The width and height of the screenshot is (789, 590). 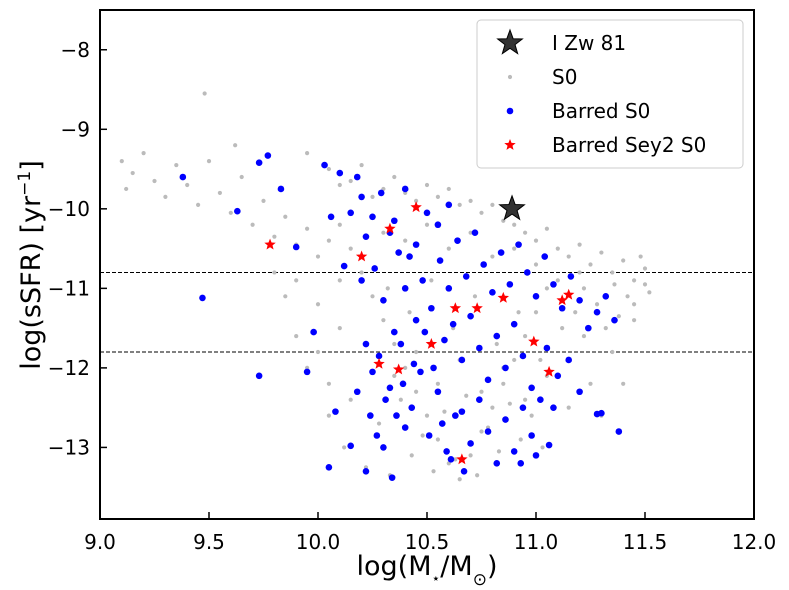 I want to click on legend-marker-s0, so click(x=510, y=77).